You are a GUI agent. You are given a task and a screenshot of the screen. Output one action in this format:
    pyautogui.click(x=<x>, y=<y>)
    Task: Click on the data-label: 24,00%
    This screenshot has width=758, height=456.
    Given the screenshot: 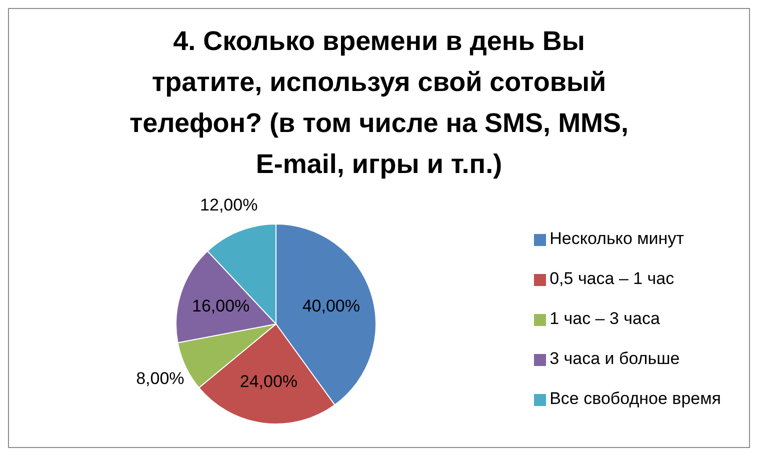 What is the action you would take?
    pyautogui.click(x=269, y=382)
    